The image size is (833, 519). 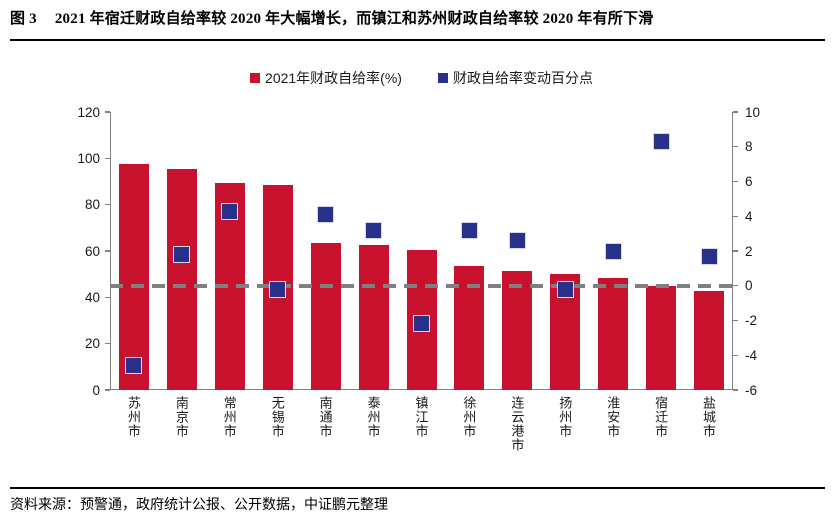 I want to click on scatter-series-swatch-icon, so click(x=442, y=78).